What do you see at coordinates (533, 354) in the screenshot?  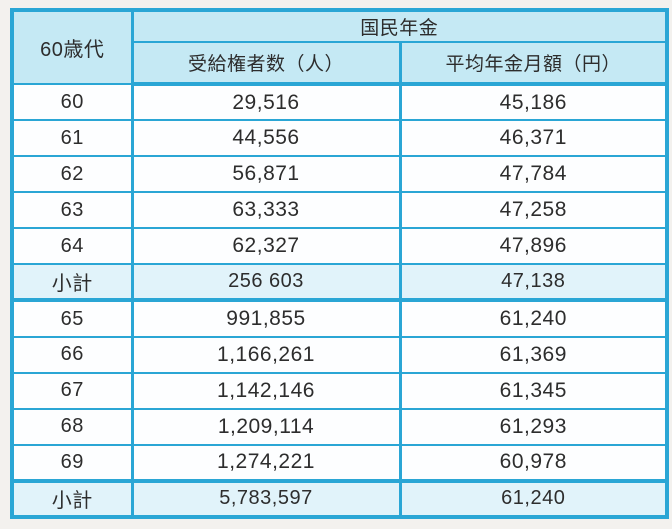 I see `amount-cell: 61,369` at bounding box center [533, 354].